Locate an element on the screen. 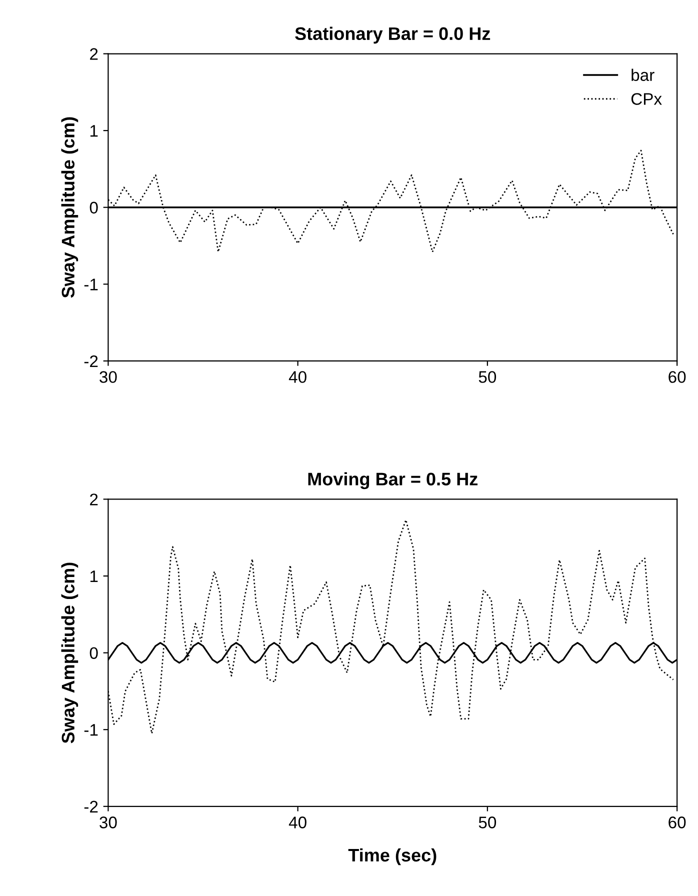 The width and height of the screenshot is (698, 896). chart-title: Stationary Bar = 0.0 Hz is located at coordinates (392, 35).